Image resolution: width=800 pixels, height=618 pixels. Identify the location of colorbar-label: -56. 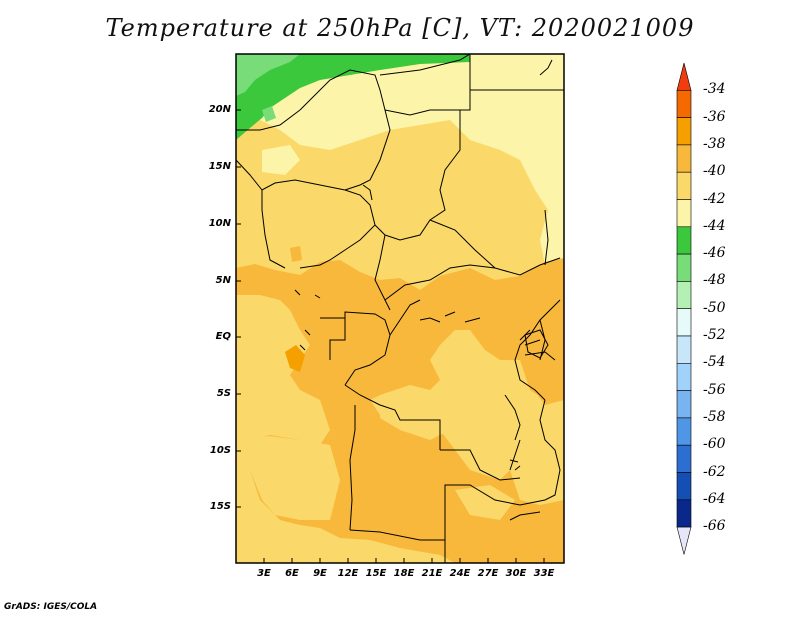
(714, 389).